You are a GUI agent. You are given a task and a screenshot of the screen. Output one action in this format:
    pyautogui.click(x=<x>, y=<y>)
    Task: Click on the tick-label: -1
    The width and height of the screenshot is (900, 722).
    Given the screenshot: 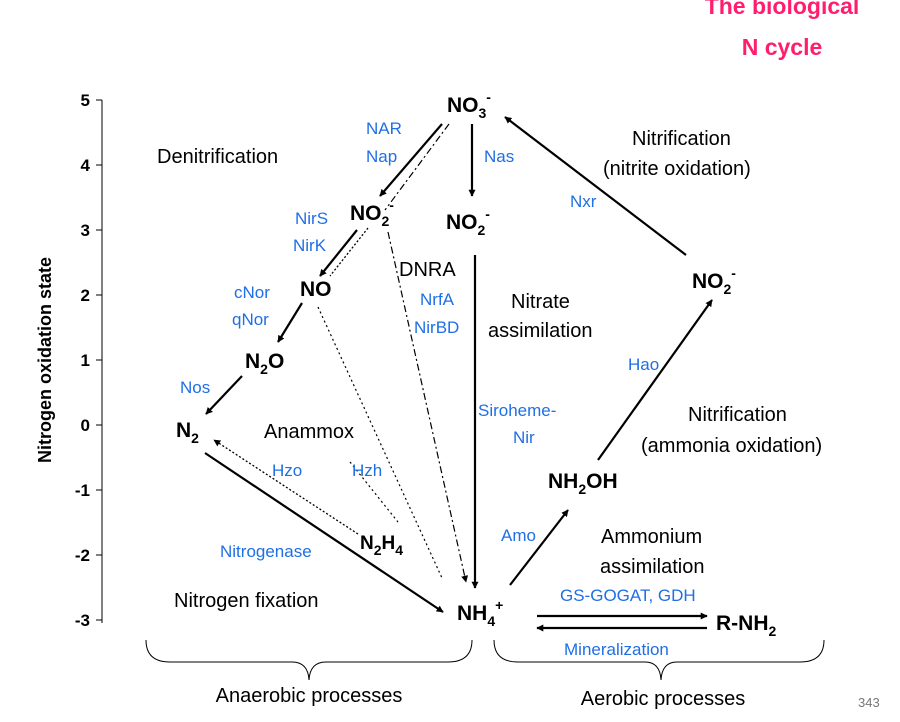 What is the action you would take?
    pyautogui.click(x=82, y=490)
    